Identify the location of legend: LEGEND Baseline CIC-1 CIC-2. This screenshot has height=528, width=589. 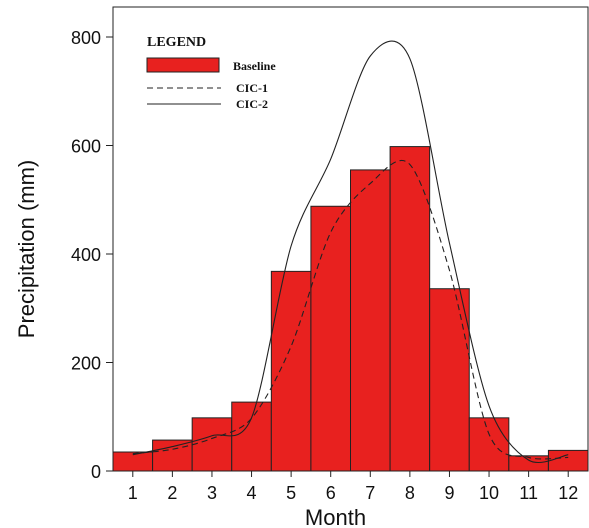
(211, 73).